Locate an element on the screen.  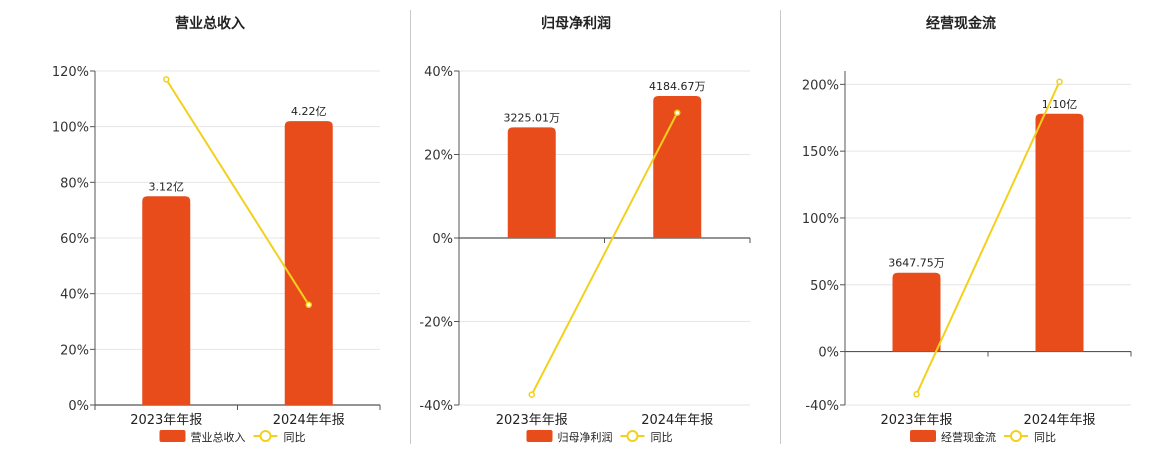
y-tick-label: 50% is located at coordinates (824, 286).